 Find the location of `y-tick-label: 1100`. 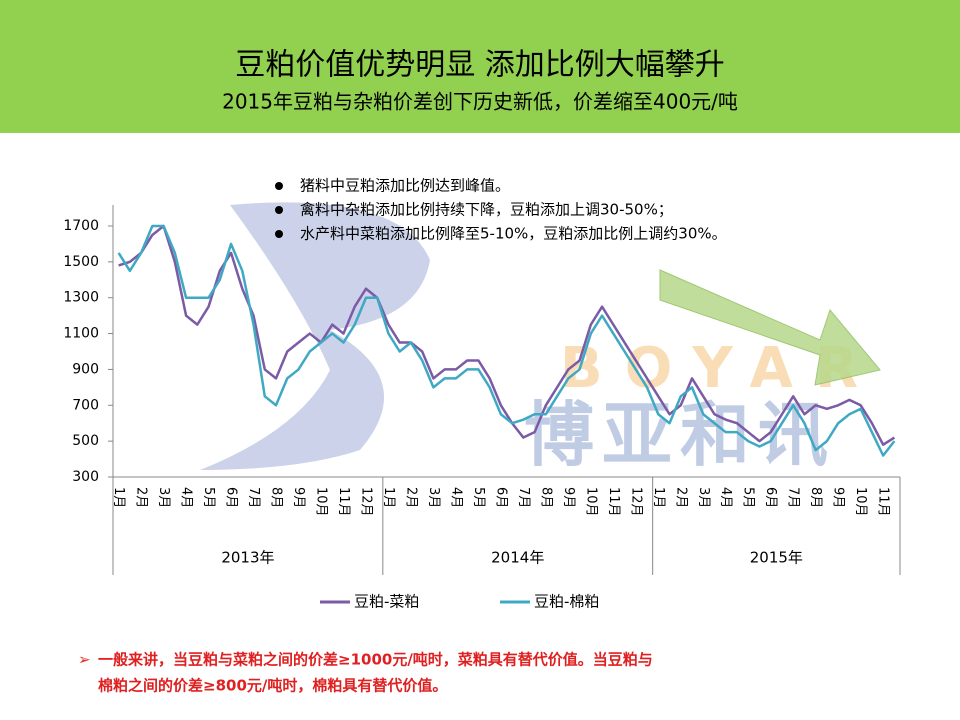

y-tick-label: 1100 is located at coordinates (81, 334).